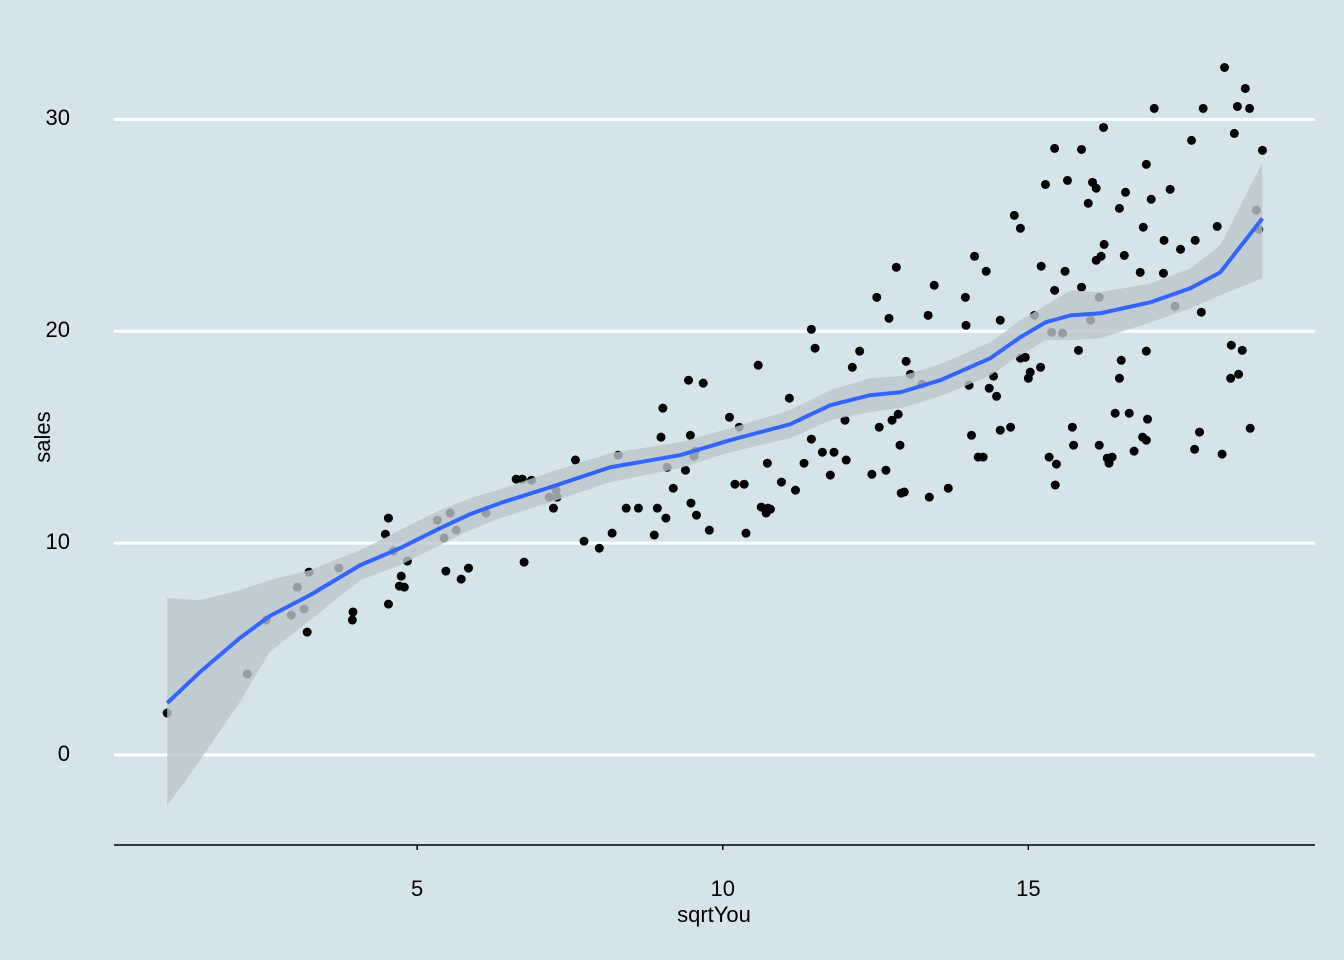  I want to click on y-axis-title: sales, so click(42, 436).